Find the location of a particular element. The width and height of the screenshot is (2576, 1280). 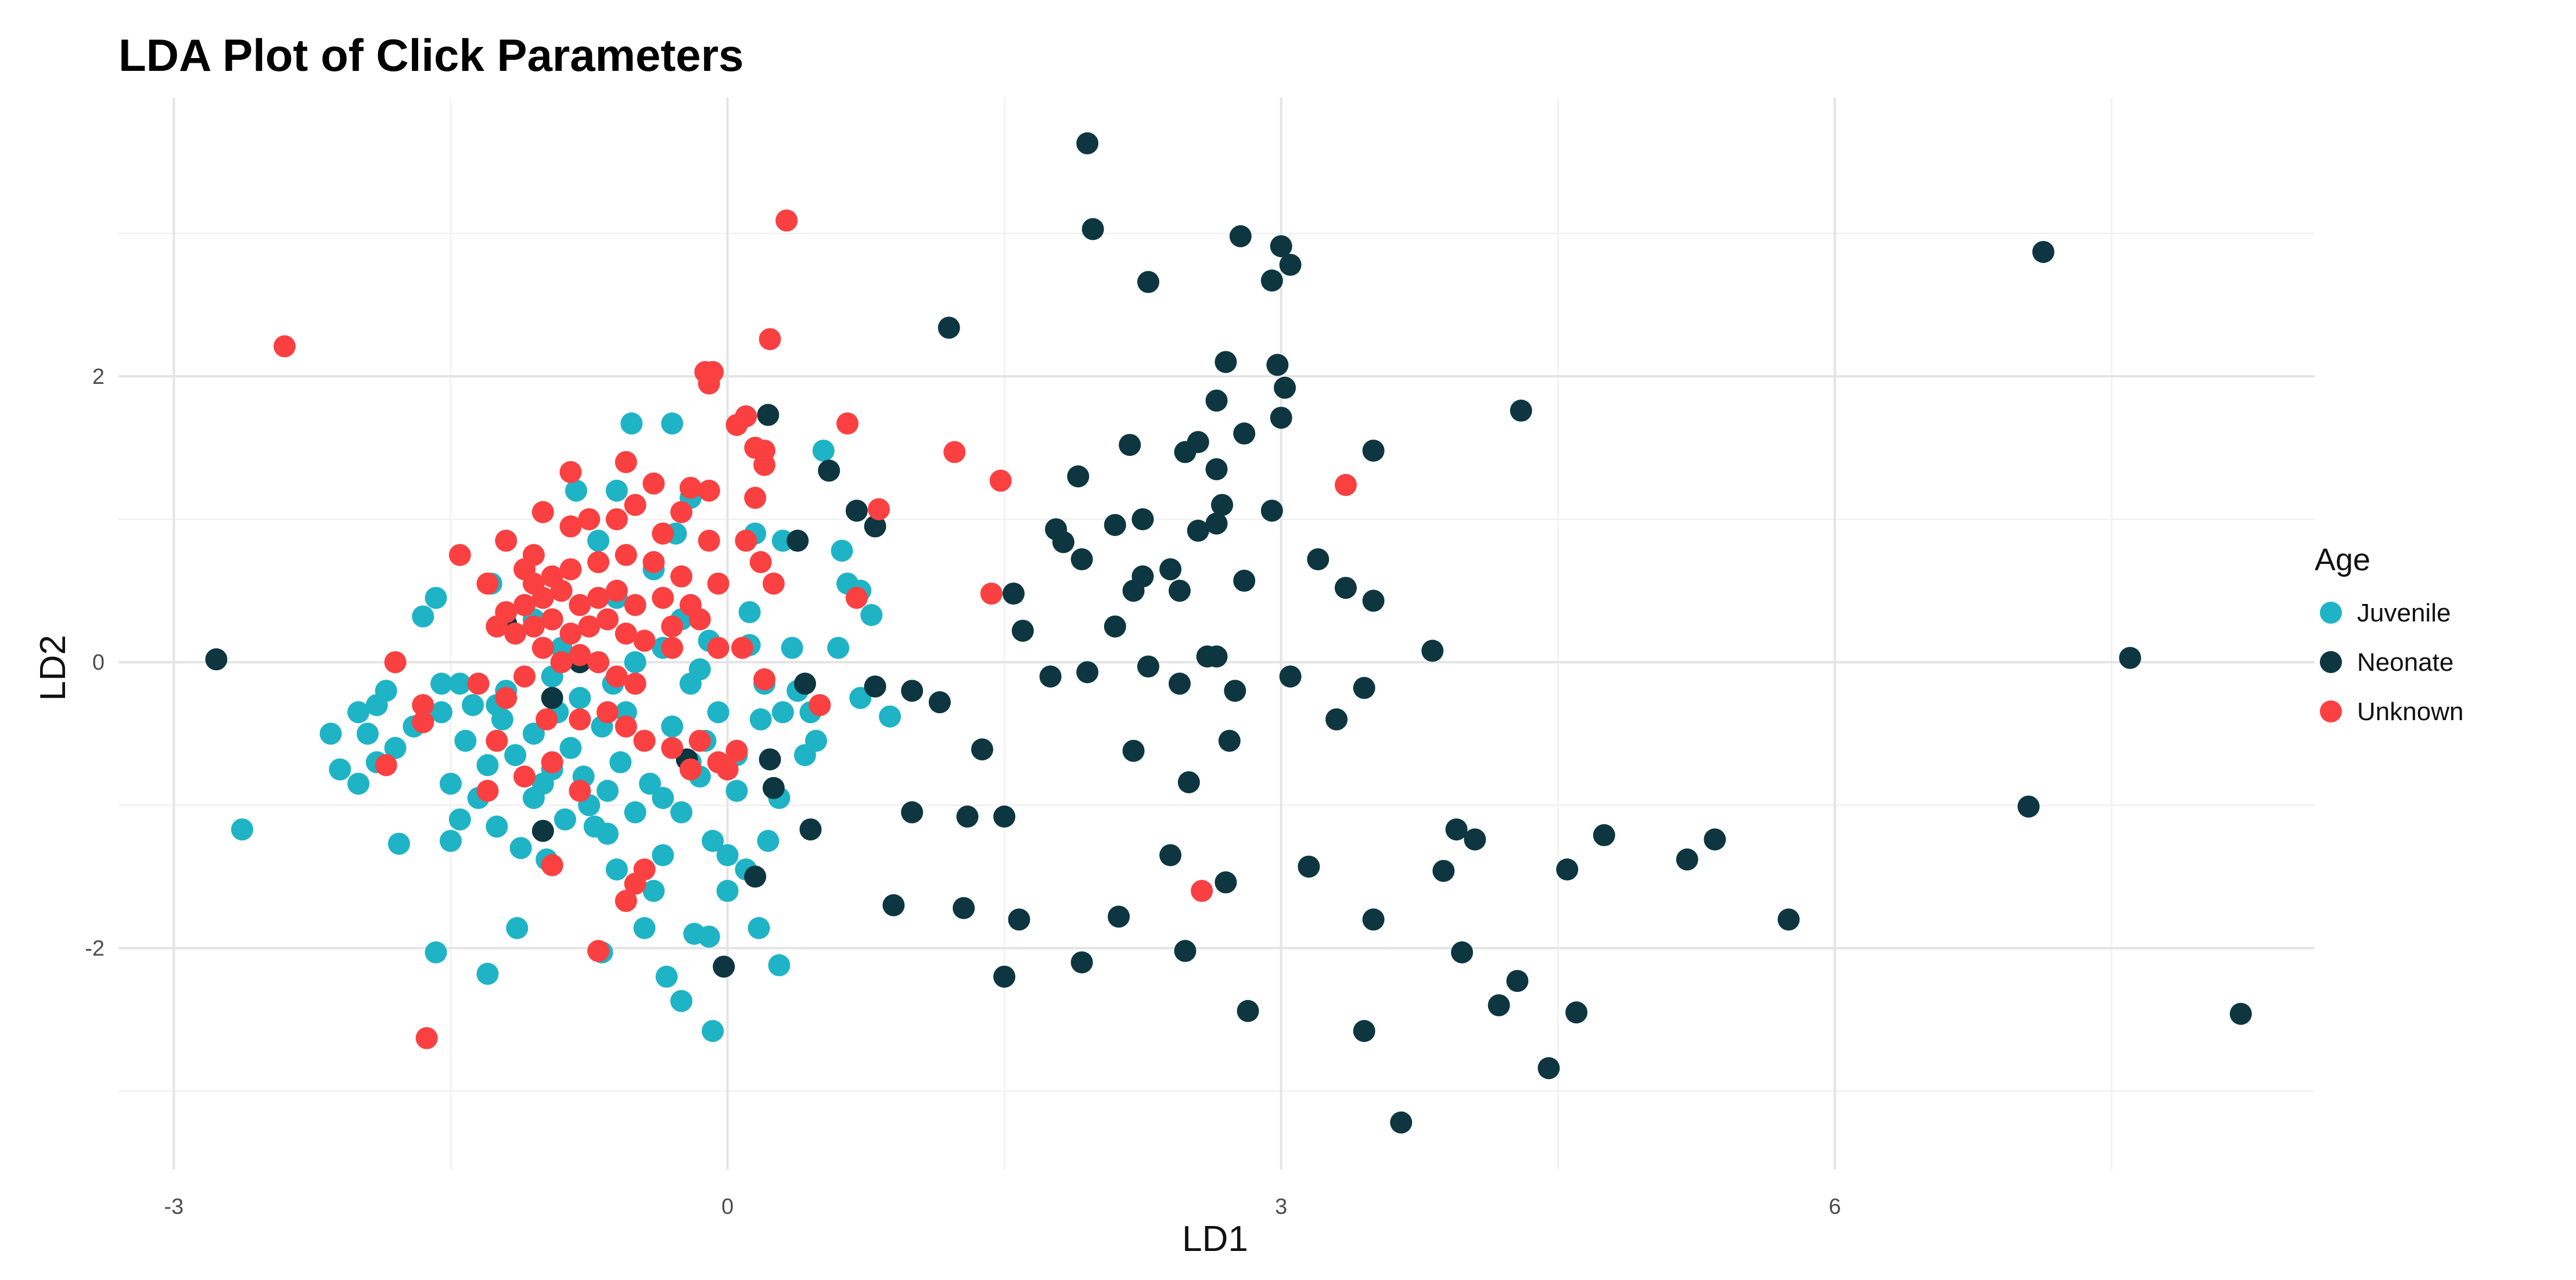

legend-key-neonate is located at coordinates (2331, 662).